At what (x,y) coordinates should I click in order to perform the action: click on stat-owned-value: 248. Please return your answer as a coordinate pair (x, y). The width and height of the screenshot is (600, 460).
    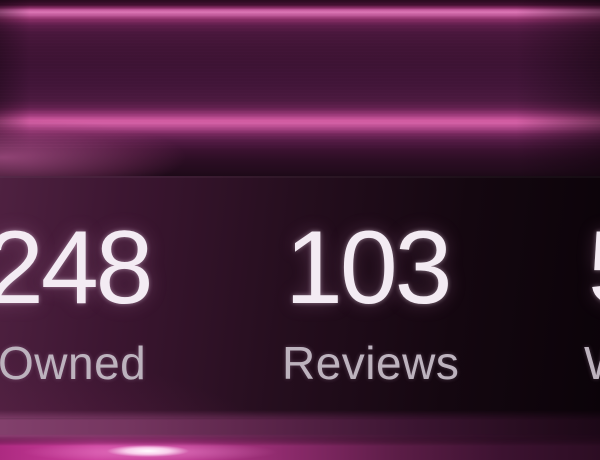
    Looking at the image, I should click on (77, 268).